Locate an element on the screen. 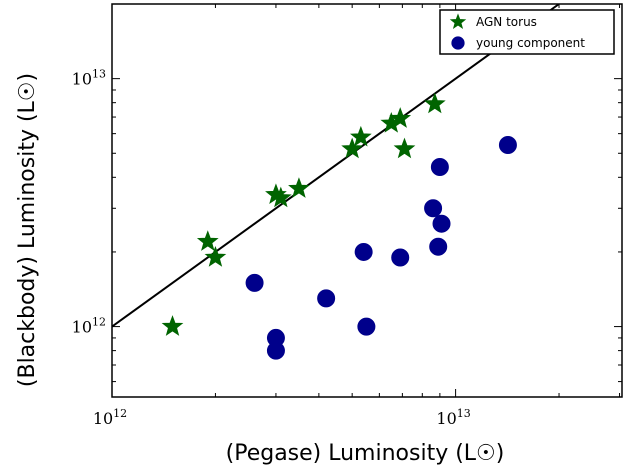  legend: AGN torus young component is located at coordinates (527, 32).